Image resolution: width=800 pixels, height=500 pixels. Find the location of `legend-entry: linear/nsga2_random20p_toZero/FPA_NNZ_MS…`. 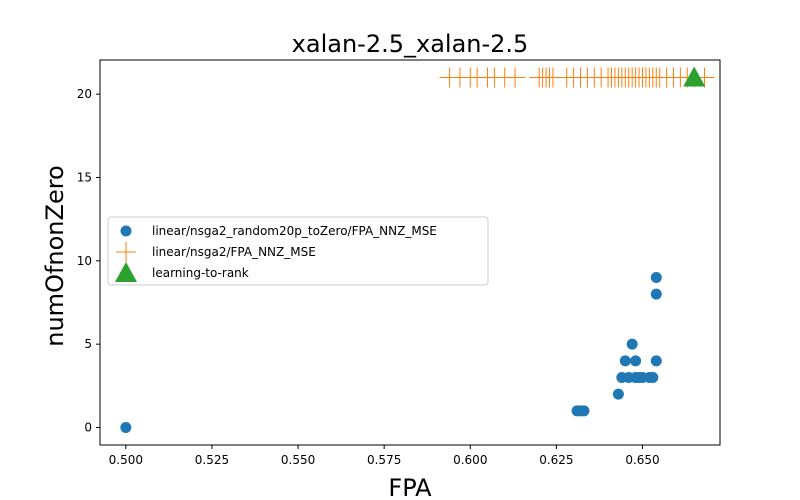

legend-entry: linear/nsga2_random20p_toZero/FPA_NNZ_MS… is located at coordinates (278, 231).